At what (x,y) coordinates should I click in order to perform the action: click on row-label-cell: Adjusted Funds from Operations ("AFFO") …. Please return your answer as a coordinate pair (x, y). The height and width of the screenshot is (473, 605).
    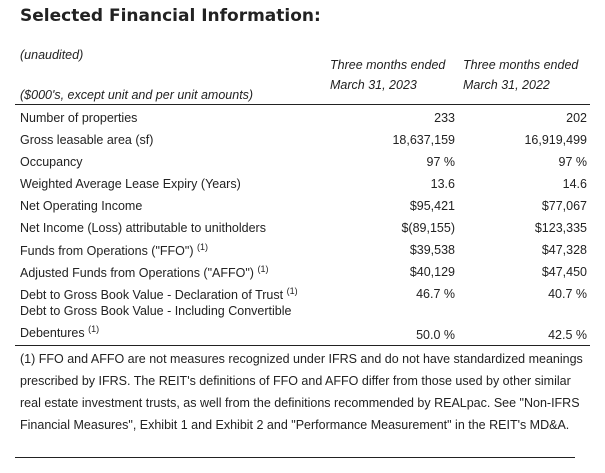
    Looking at the image, I should click on (165, 272).